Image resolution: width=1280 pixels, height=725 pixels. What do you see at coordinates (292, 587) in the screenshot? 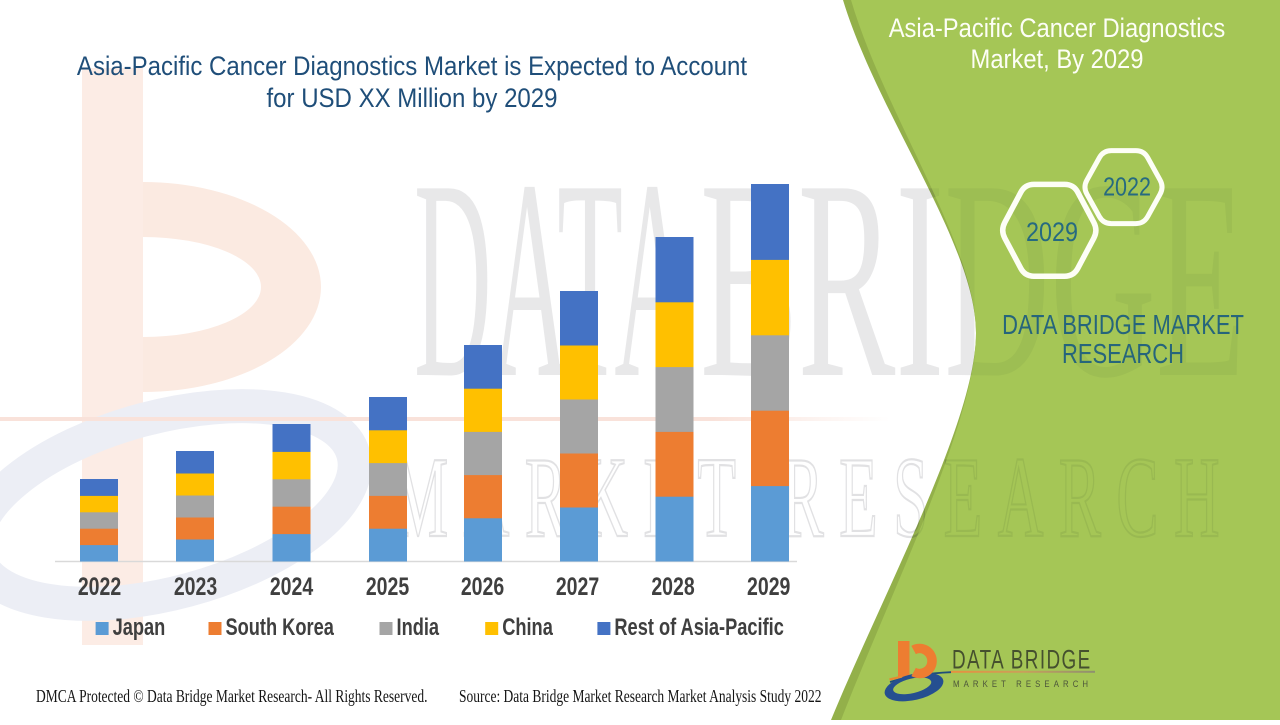
I see `svg-text: 2024` at bounding box center [292, 587].